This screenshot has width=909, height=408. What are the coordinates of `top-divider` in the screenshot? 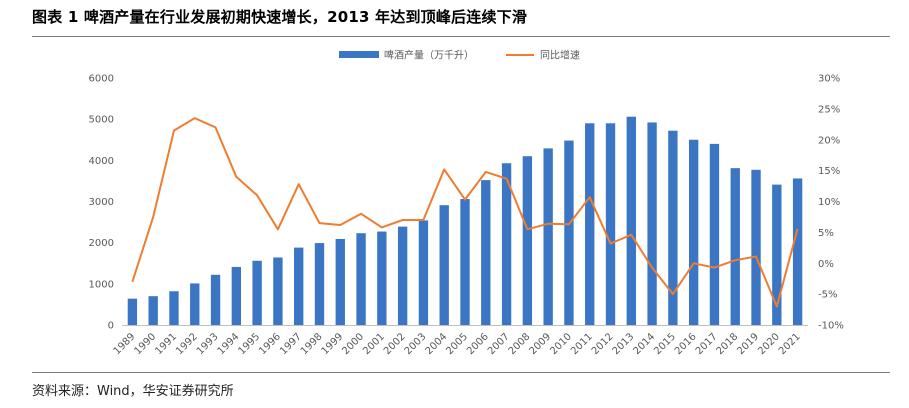 It's located at (461, 36).